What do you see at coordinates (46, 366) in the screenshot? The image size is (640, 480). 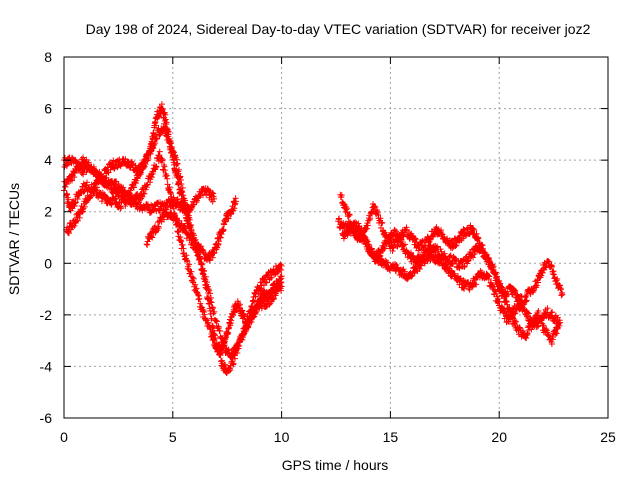 I see `y-tick-label: -4` at bounding box center [46, 366].